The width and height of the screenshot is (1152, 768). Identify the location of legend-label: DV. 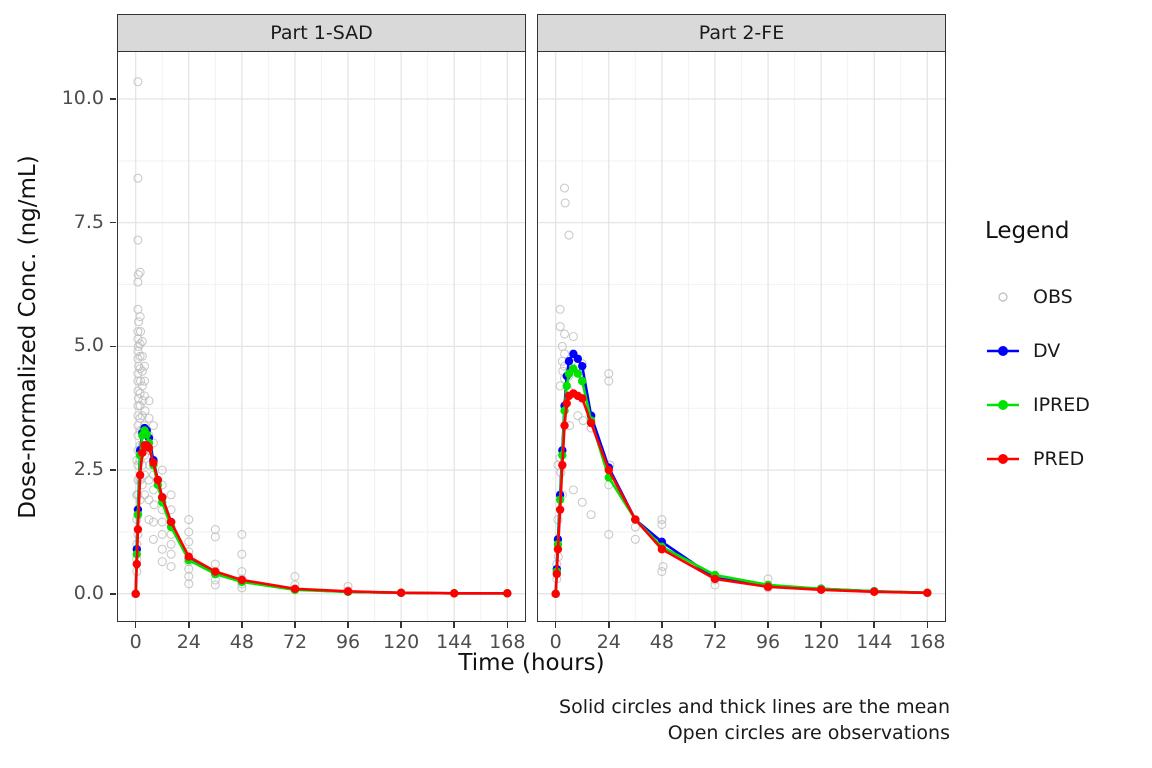
(1047, 351).